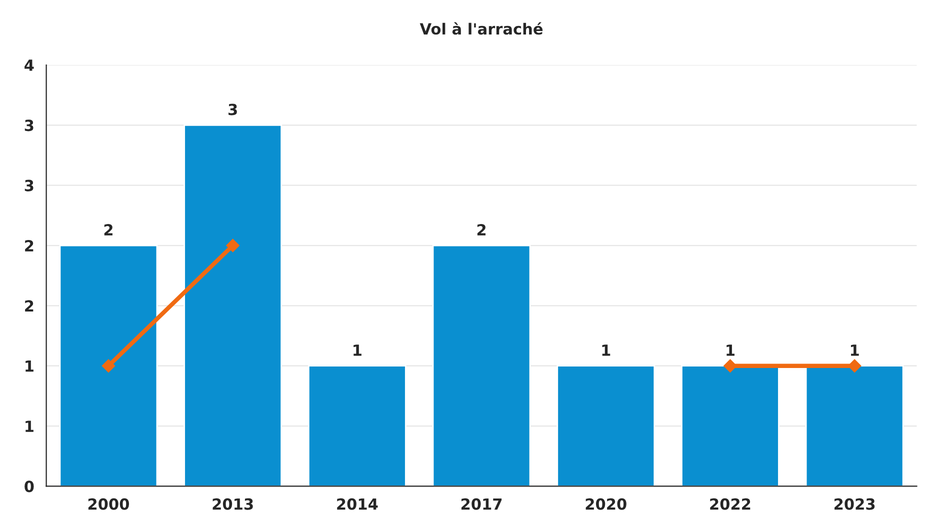 The width and height of the screenshot is (926, 520). I want to click on x-tick-label: 2000, so click(109, 504).